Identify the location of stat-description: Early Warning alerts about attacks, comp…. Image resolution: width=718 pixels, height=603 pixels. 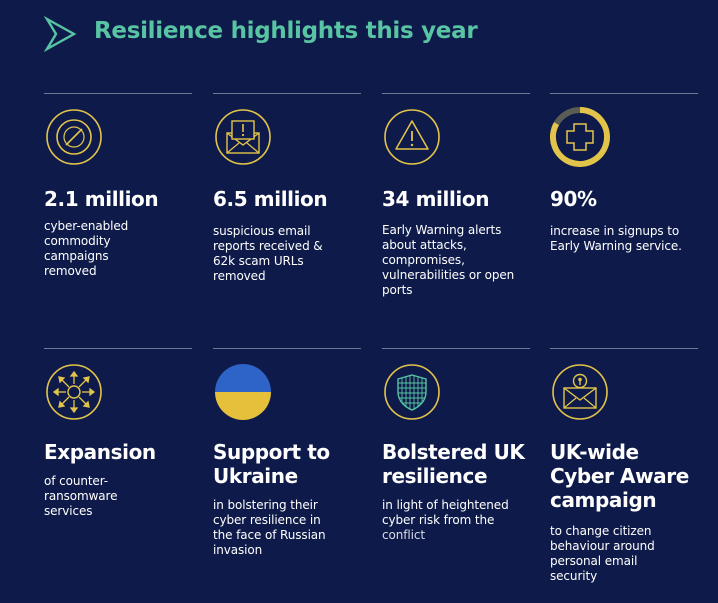
(448, 260).